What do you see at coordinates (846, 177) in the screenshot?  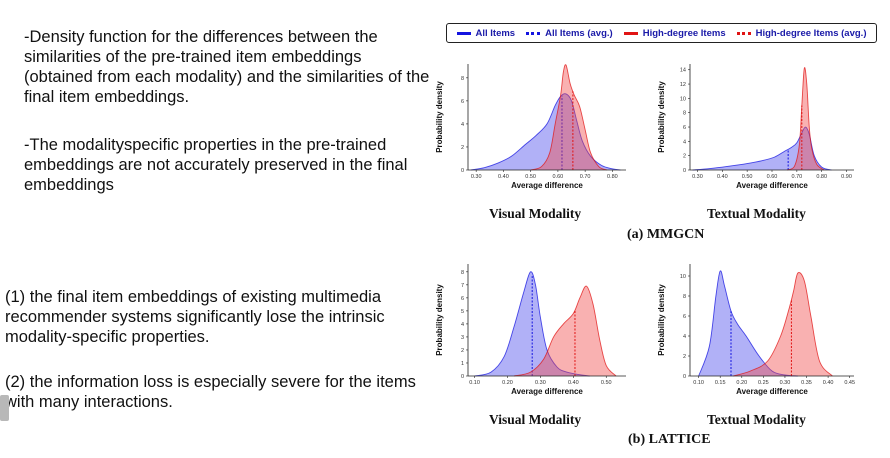 I see `x-tick-label: 0.90` at bounding box center [846, 177].